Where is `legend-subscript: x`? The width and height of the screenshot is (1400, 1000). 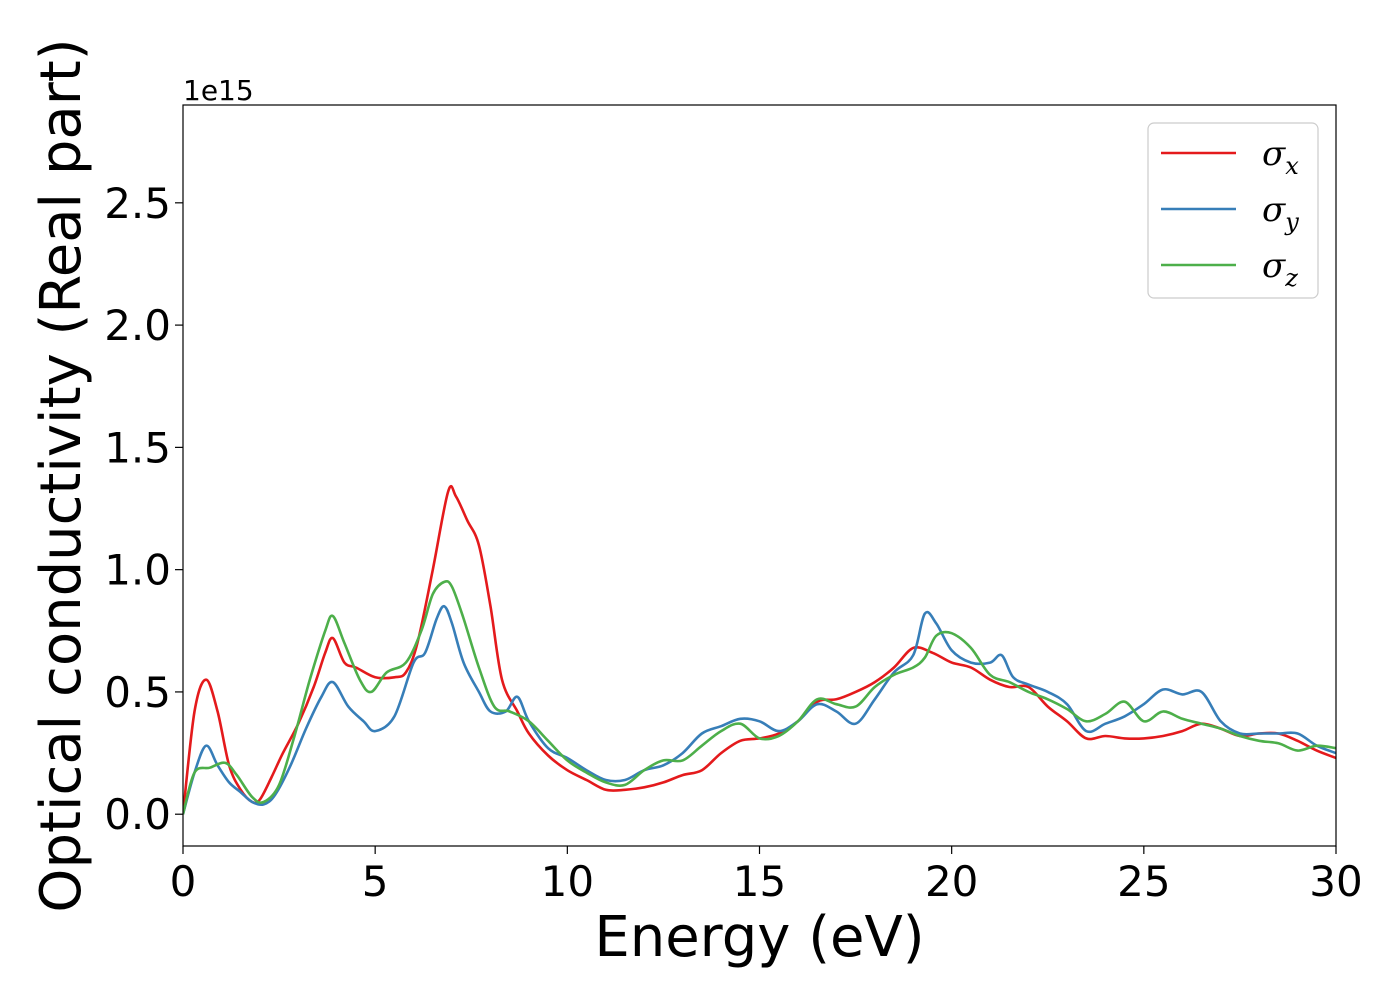
legend-subscript: x is located at coordinates (1292, 166).